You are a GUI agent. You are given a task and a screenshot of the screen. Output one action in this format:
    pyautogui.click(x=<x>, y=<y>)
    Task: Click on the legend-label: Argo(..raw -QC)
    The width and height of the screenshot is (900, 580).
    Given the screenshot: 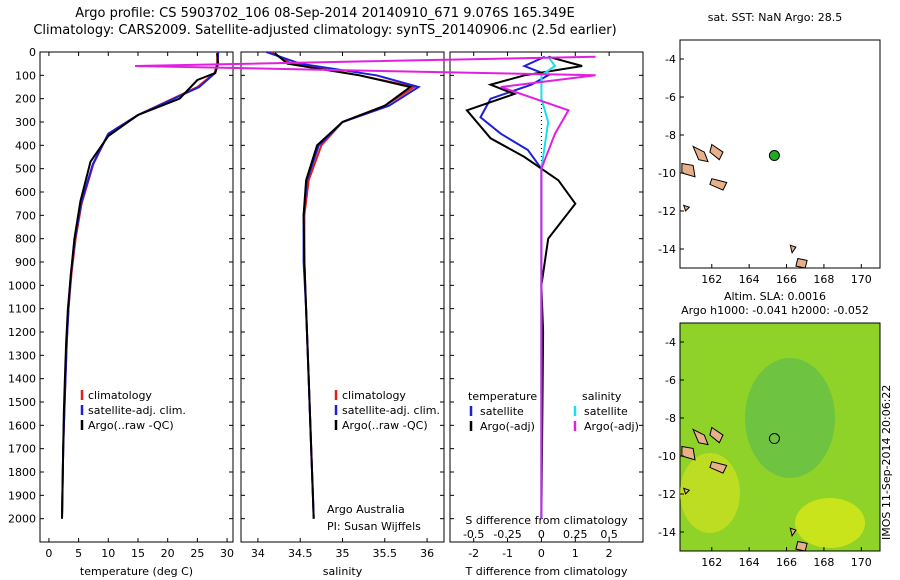 What is the action you would take?
    pyautogui.click(x=131, y=425)
    